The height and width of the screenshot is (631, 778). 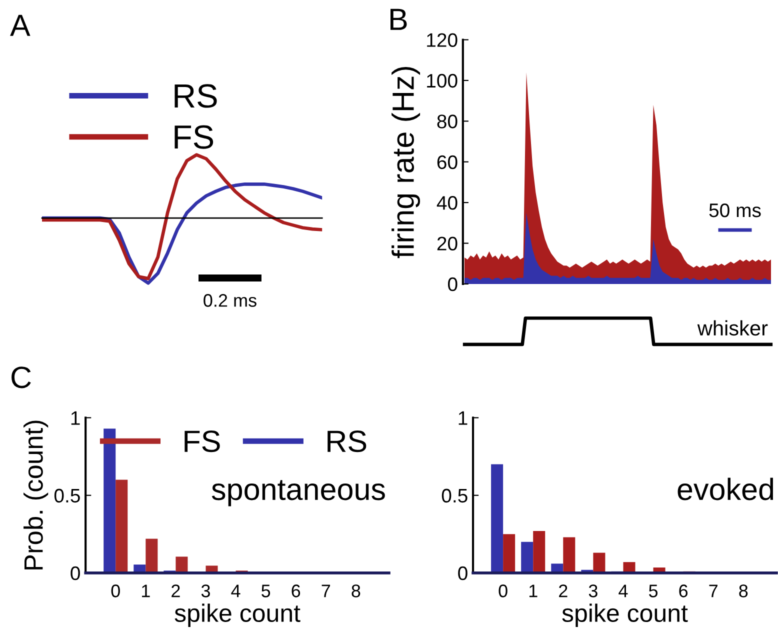 What do you see at coordinates (21, 377) in the screenshot?
I see `text: C` at bounding box center [21, 377].